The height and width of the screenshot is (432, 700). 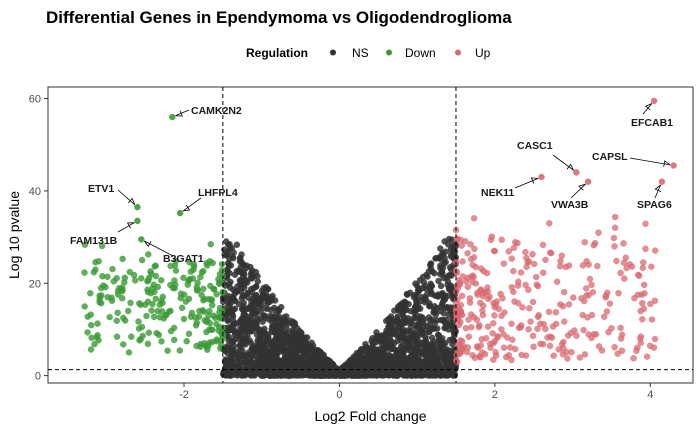 What do you see at coordinates (216, 111) in the screenshot?
I see `gene-label: CAMK2N2` at bounding box center [216, 111].